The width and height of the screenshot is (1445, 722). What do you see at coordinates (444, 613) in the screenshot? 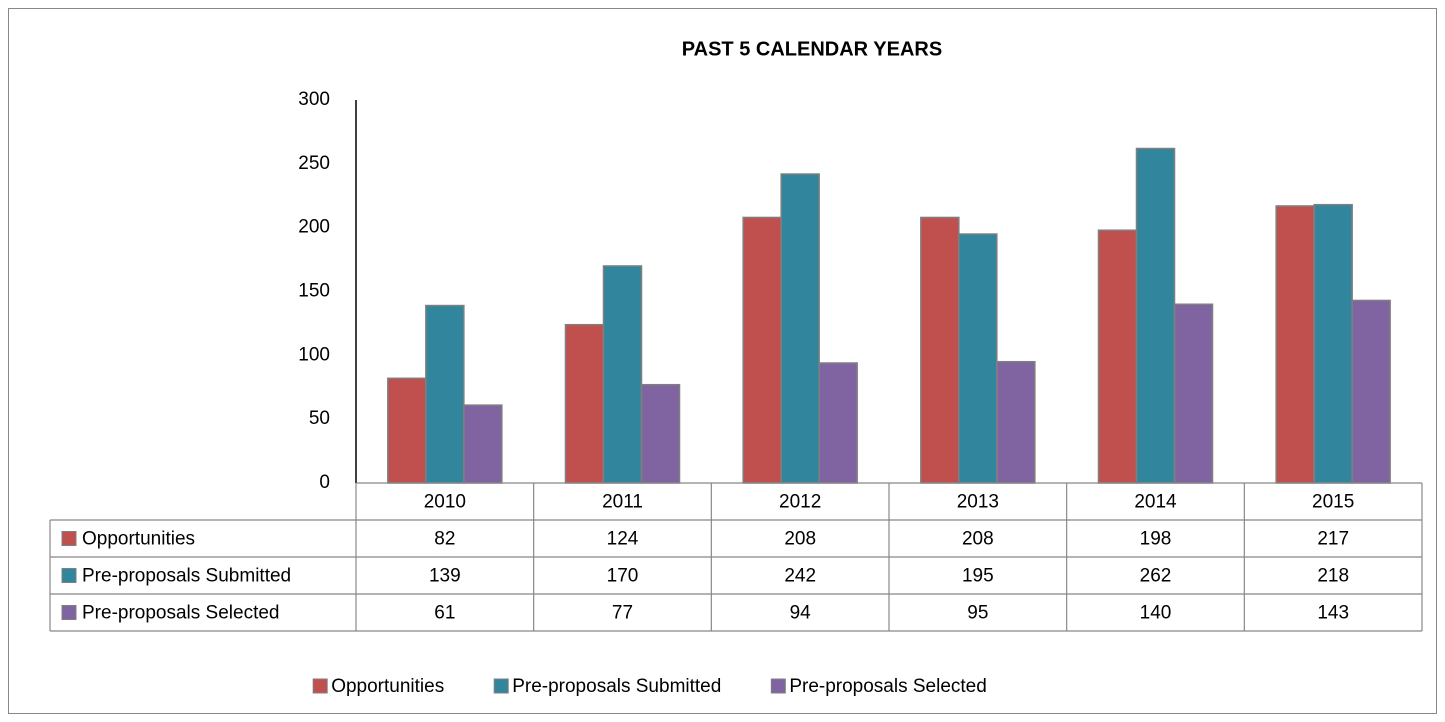
I see `table-cell: 61` at bounding box center [444, 613].